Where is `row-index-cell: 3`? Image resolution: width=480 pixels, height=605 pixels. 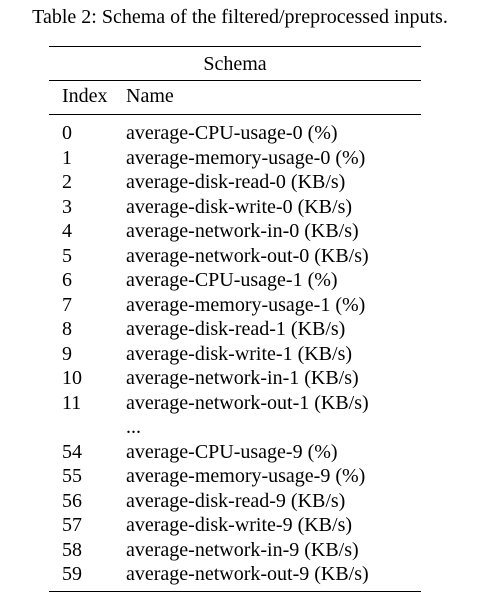
row-index-cell: 3 is located at coordinates (67, 206).